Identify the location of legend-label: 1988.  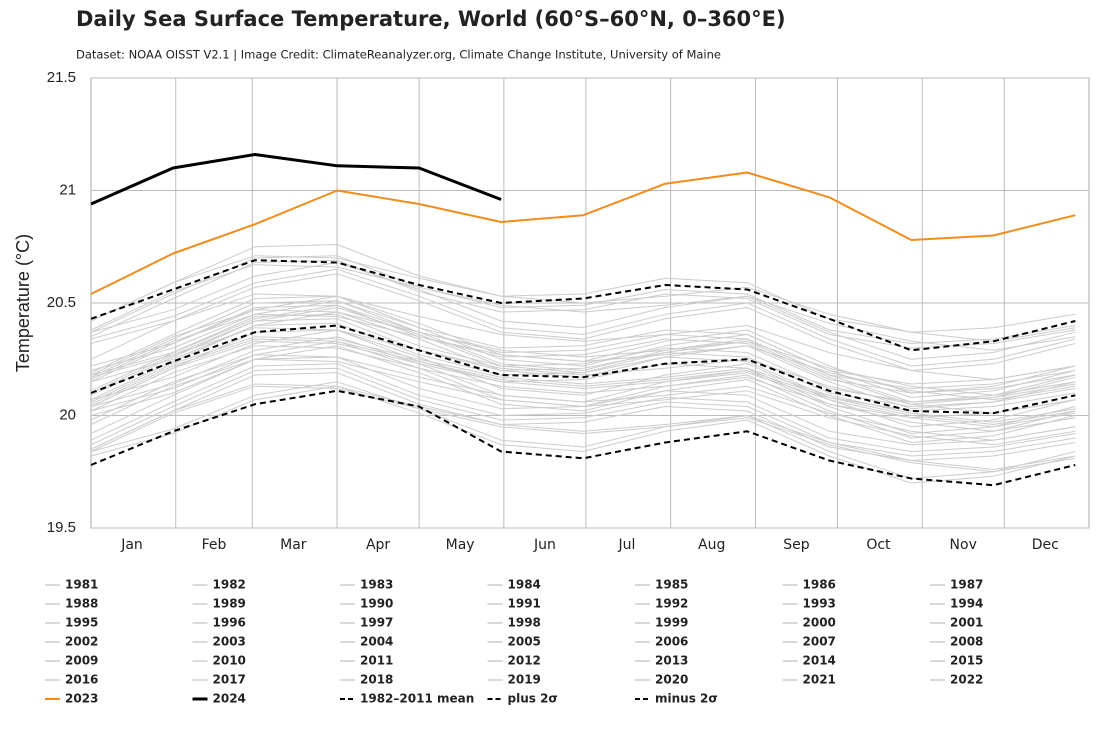
(81, 604).